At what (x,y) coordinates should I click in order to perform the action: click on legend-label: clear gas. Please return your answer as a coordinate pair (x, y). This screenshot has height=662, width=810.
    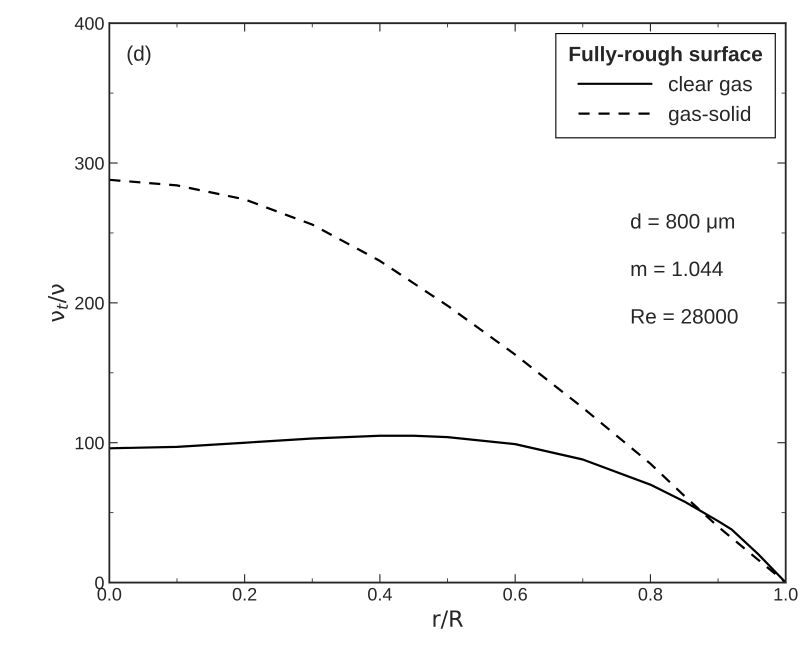
    Looking at the image, I should click on (710, 86).